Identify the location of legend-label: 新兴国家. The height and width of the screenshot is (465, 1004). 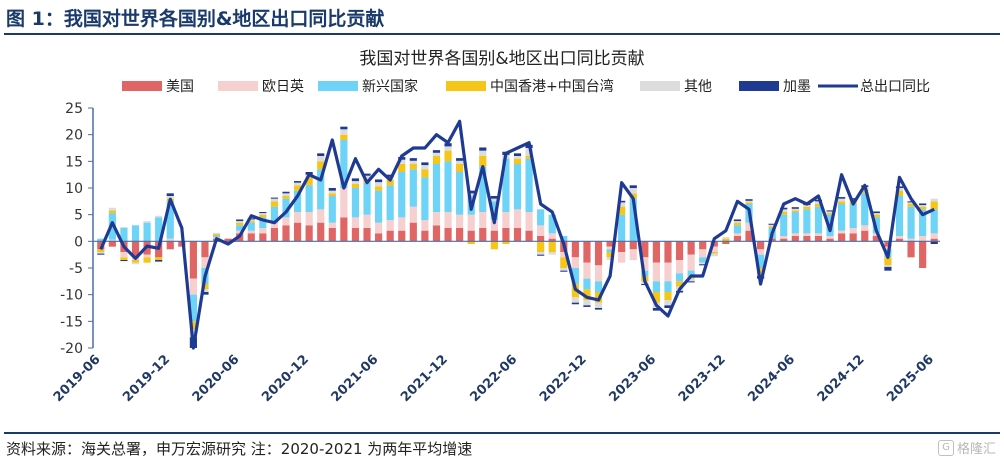
(390, 86).